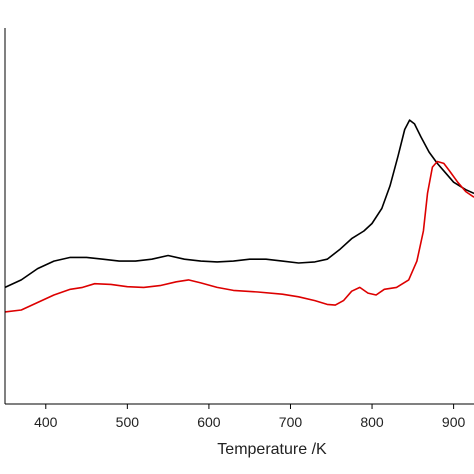  I want to click on x-tick-label: 400, so click(46, 422).